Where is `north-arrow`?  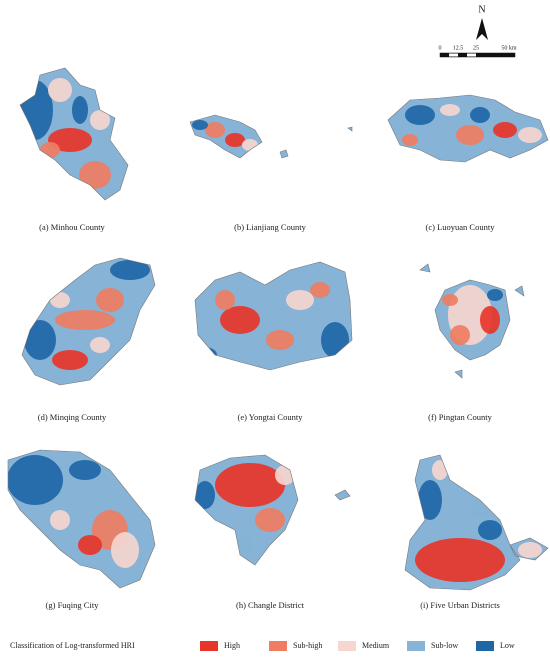 north-arrow is located at coordinates (482, 29).